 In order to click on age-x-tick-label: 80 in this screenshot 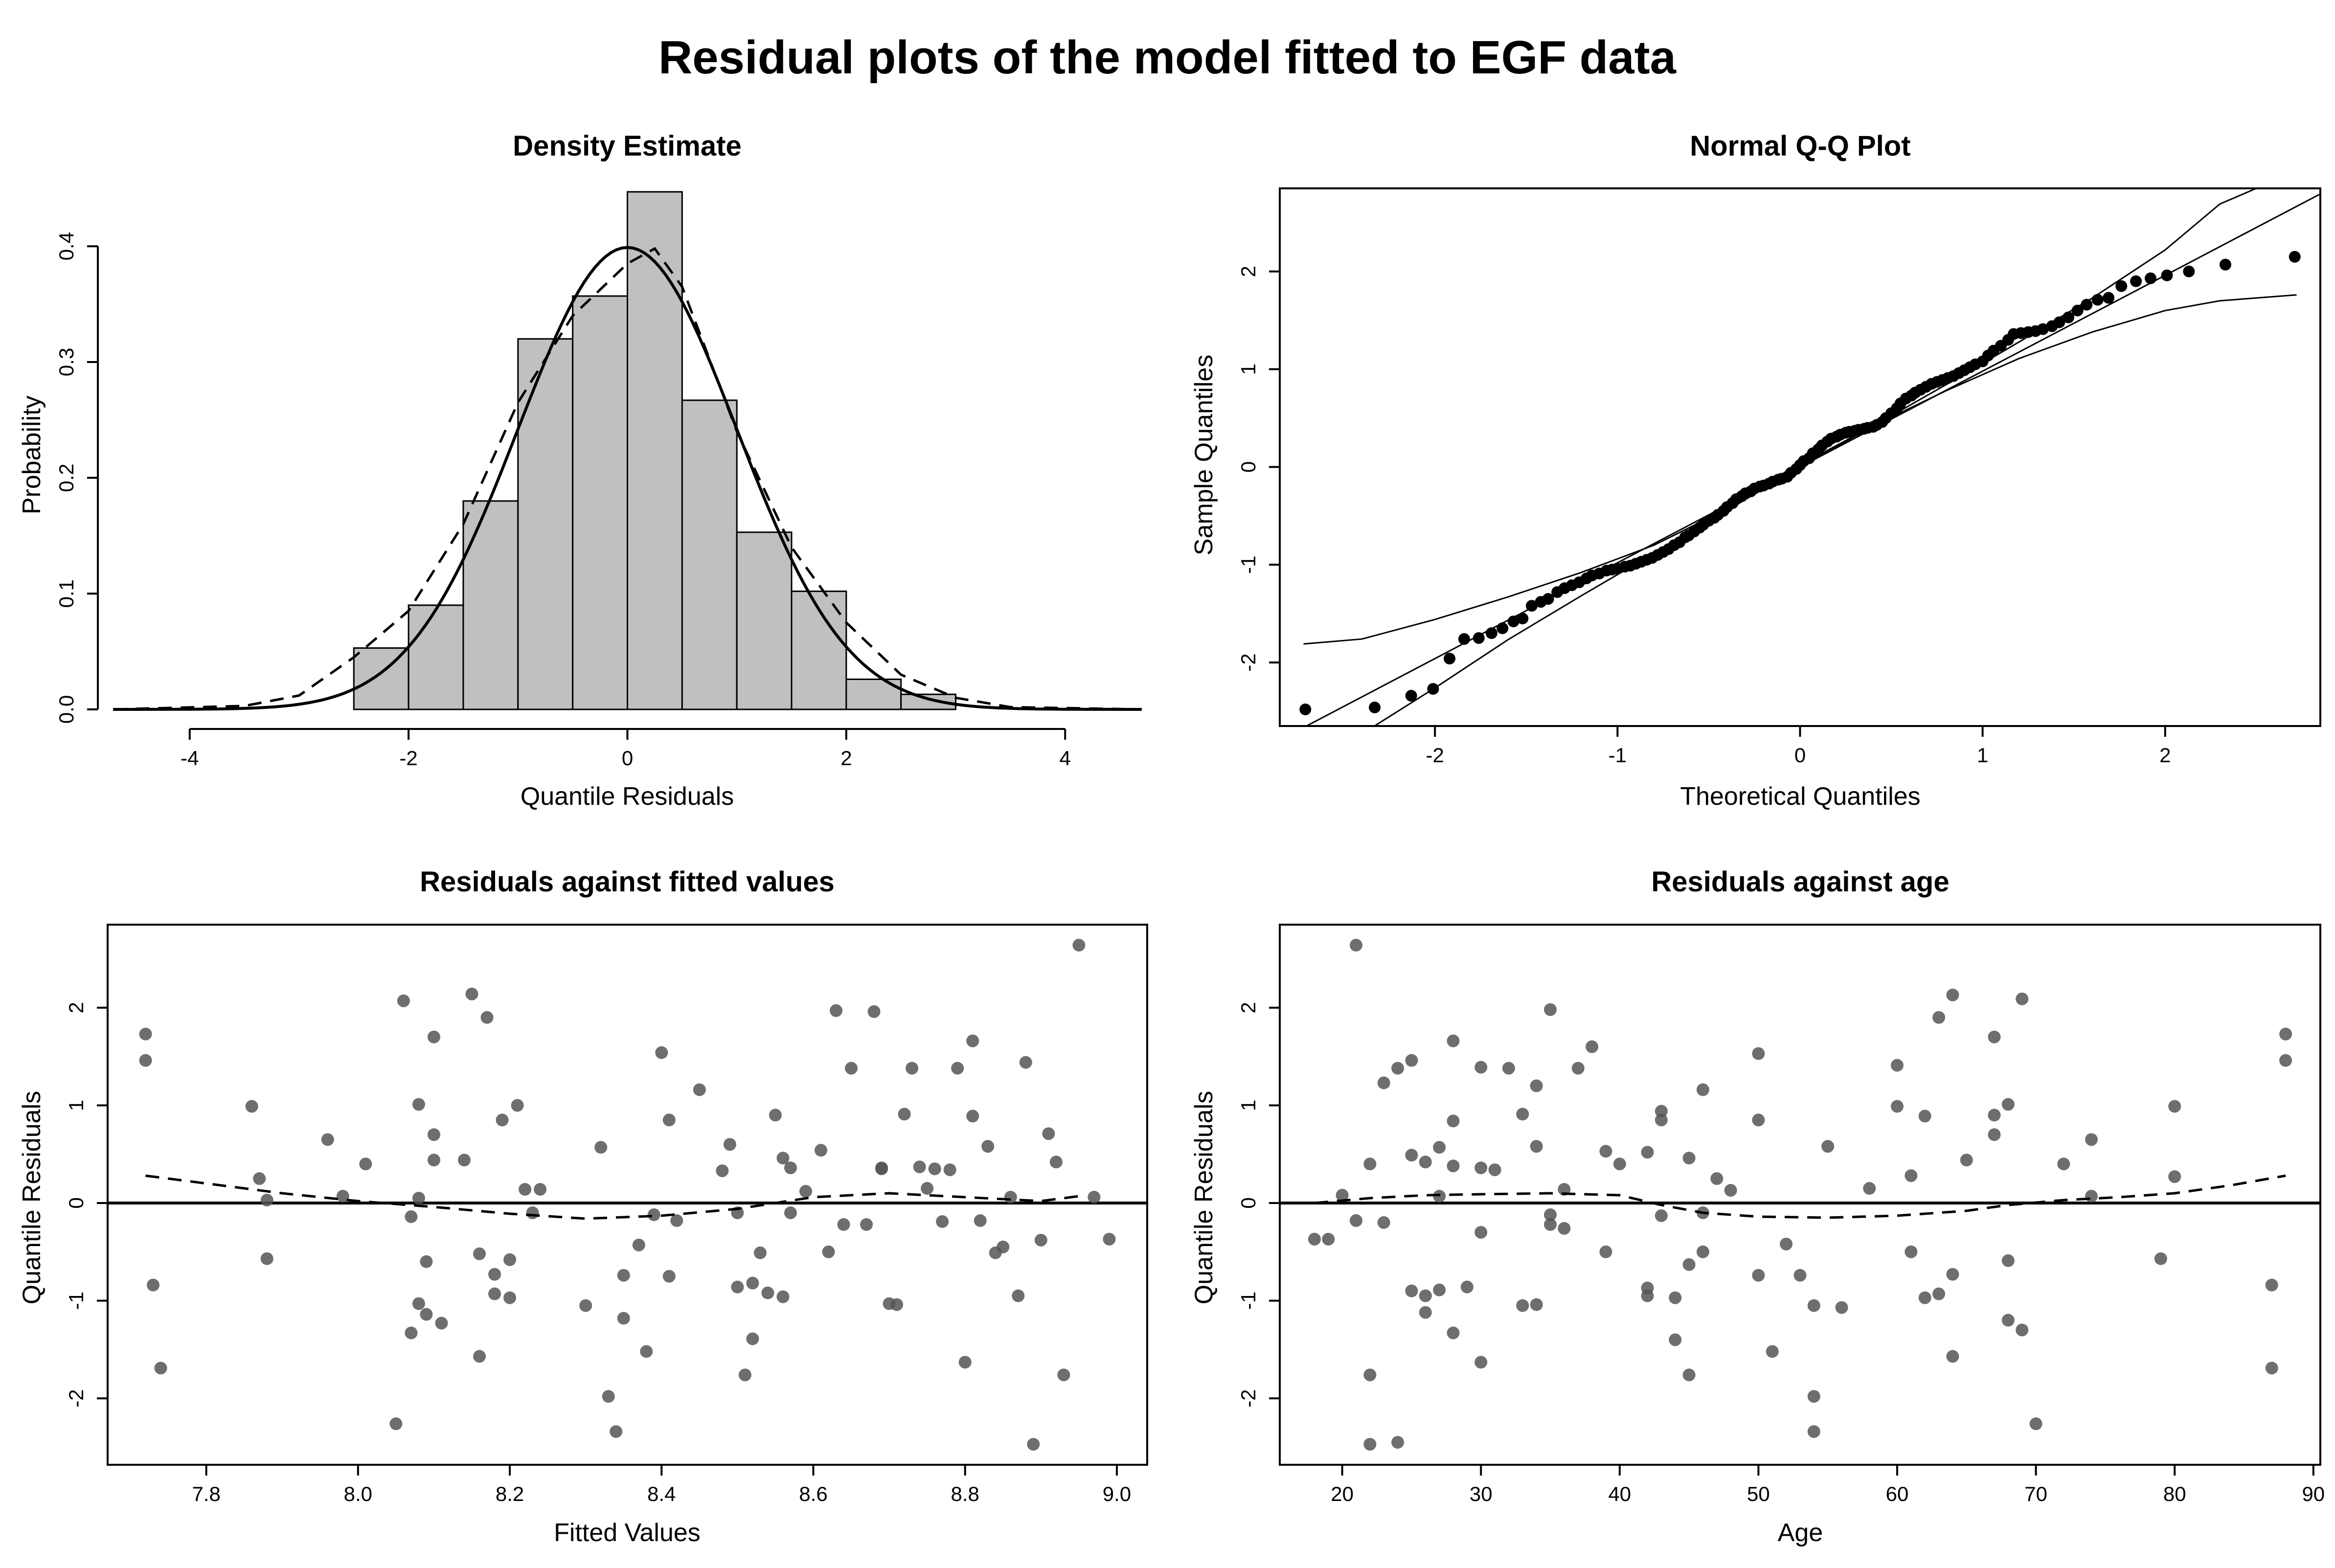, I will do `click(2174, 1494)`.